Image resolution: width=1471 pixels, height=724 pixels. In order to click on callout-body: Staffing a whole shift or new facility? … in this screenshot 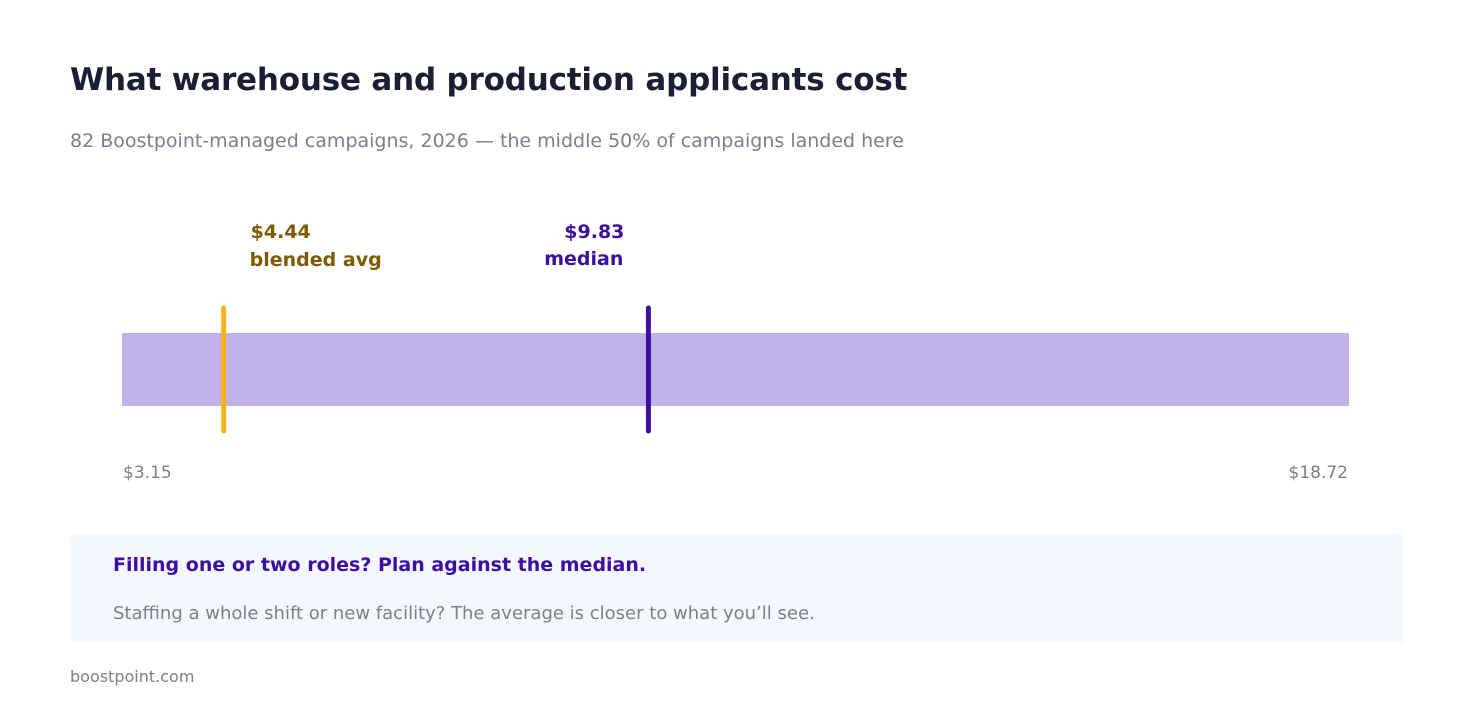, I will do `click(464, 613)`.